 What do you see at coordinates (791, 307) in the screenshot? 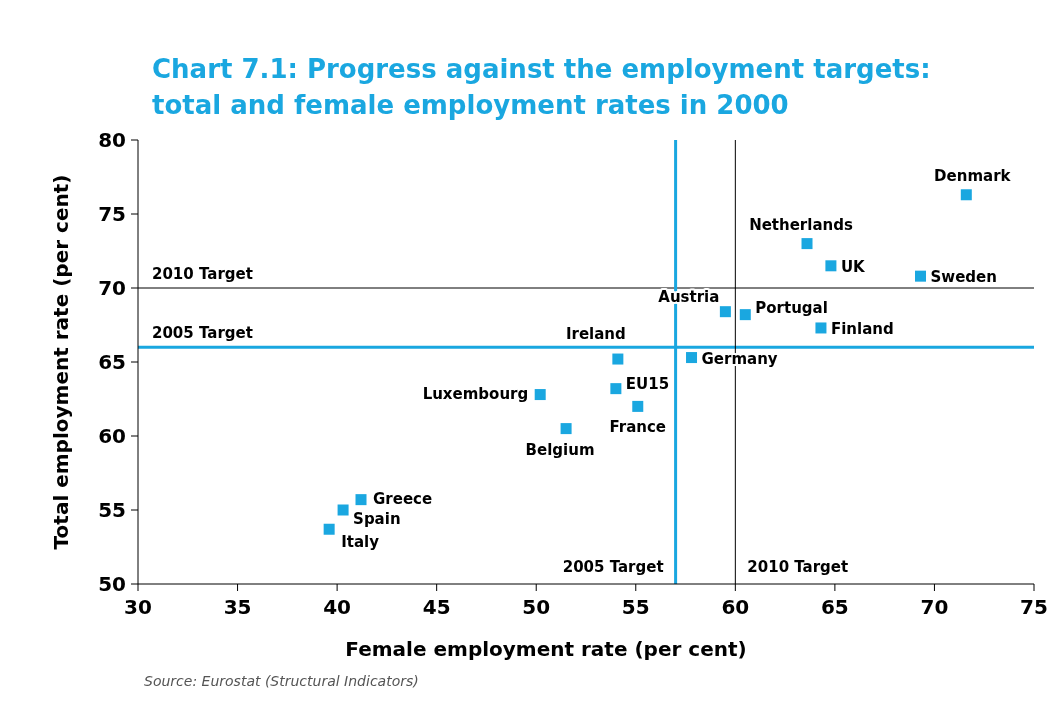
I see `annotation: Portugal` at bounding box center [791, 307].